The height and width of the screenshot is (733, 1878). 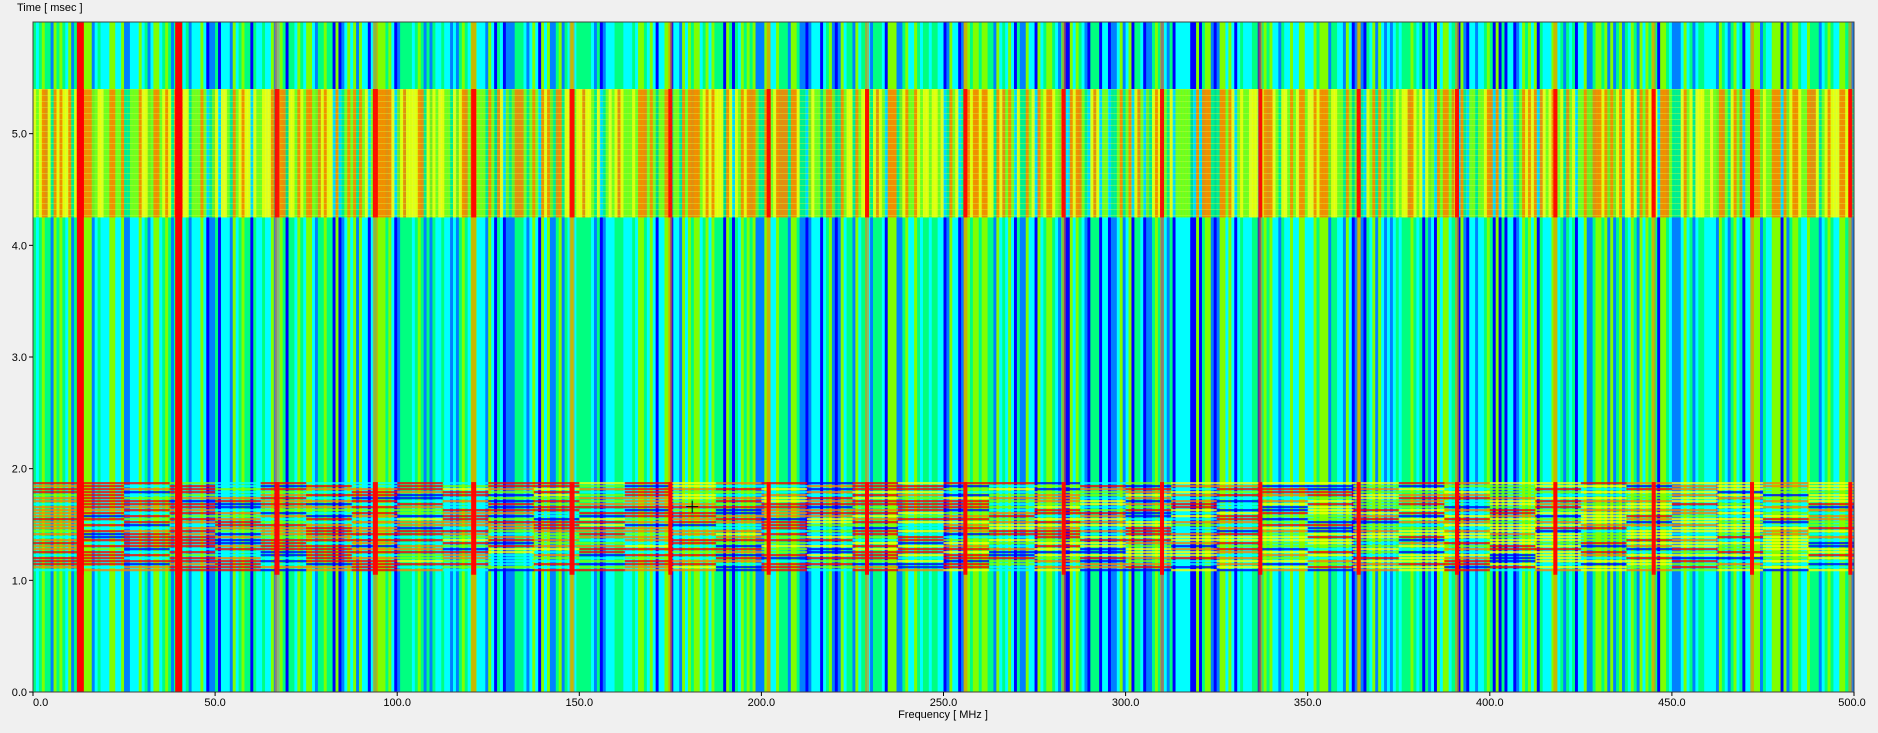 I want to click on crosshair-cursor, so click(x=692, y=506).